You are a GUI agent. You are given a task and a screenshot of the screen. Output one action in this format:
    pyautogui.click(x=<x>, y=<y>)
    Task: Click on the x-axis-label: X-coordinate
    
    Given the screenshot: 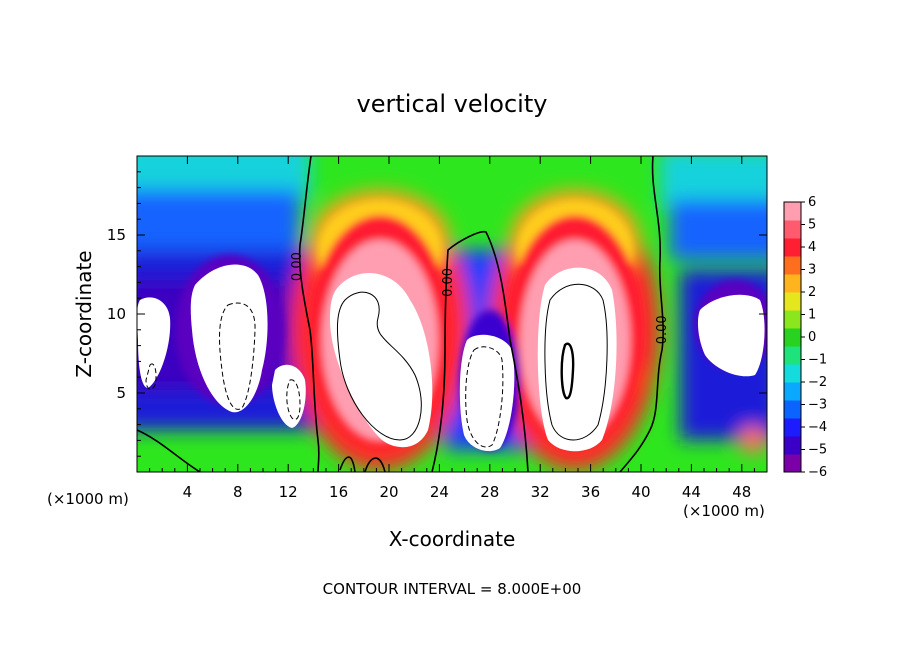 What is the action you would take?
    pyautogui.click(x=452, y=539)
    